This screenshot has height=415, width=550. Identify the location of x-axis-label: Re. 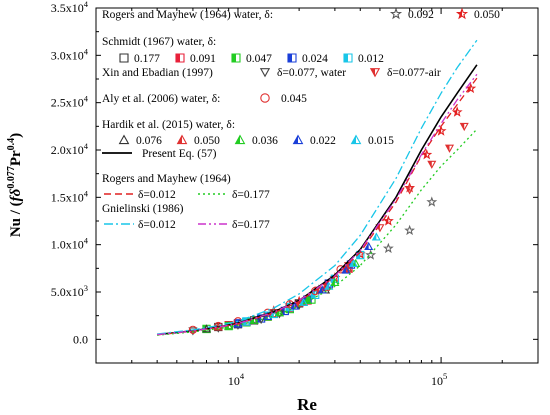
(307, 404).